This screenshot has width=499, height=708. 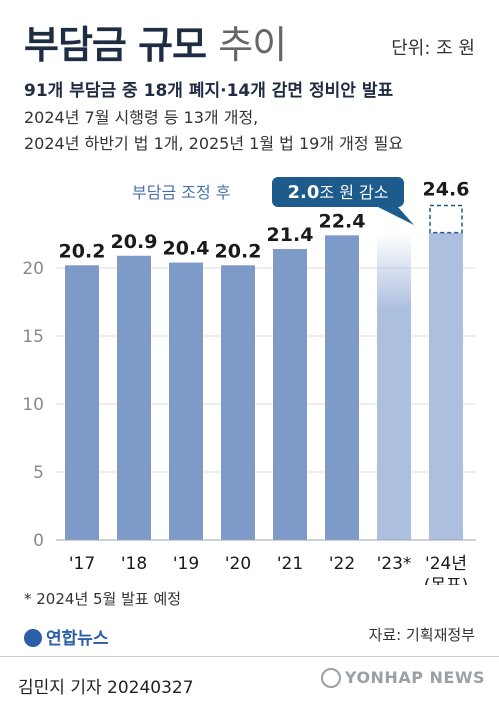 I want to click on yonhap-logo-icon, so click(x=33, y=638).